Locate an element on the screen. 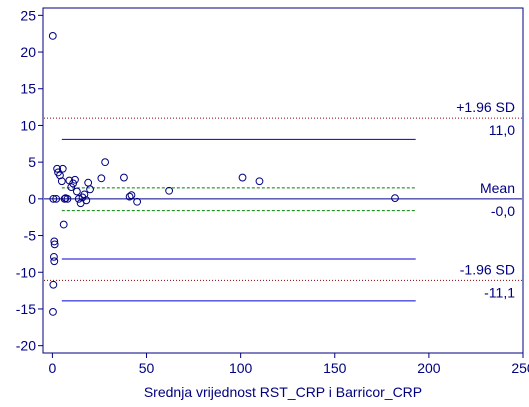 Image resolution: width=529 pixels, height=407 pixels. reference-line-value: -0,0 is located at coordinates (503, 211).